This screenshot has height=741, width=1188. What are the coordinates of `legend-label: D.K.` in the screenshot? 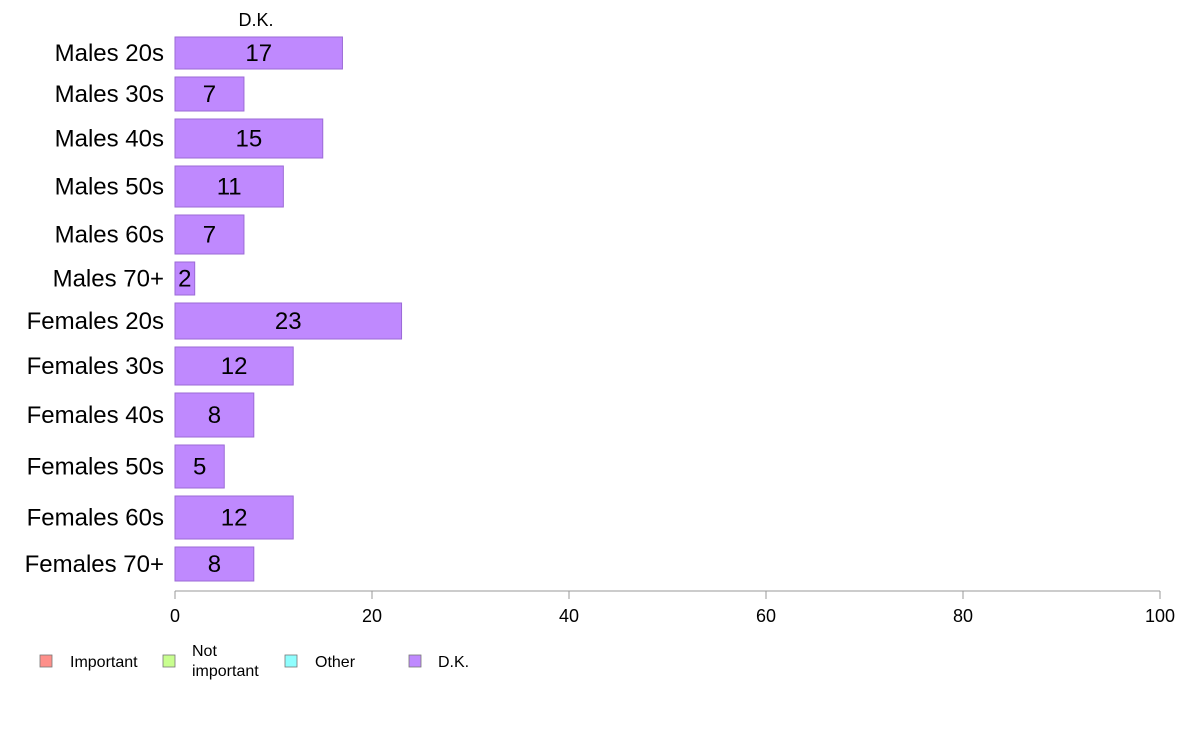 It's located at (453, 662).